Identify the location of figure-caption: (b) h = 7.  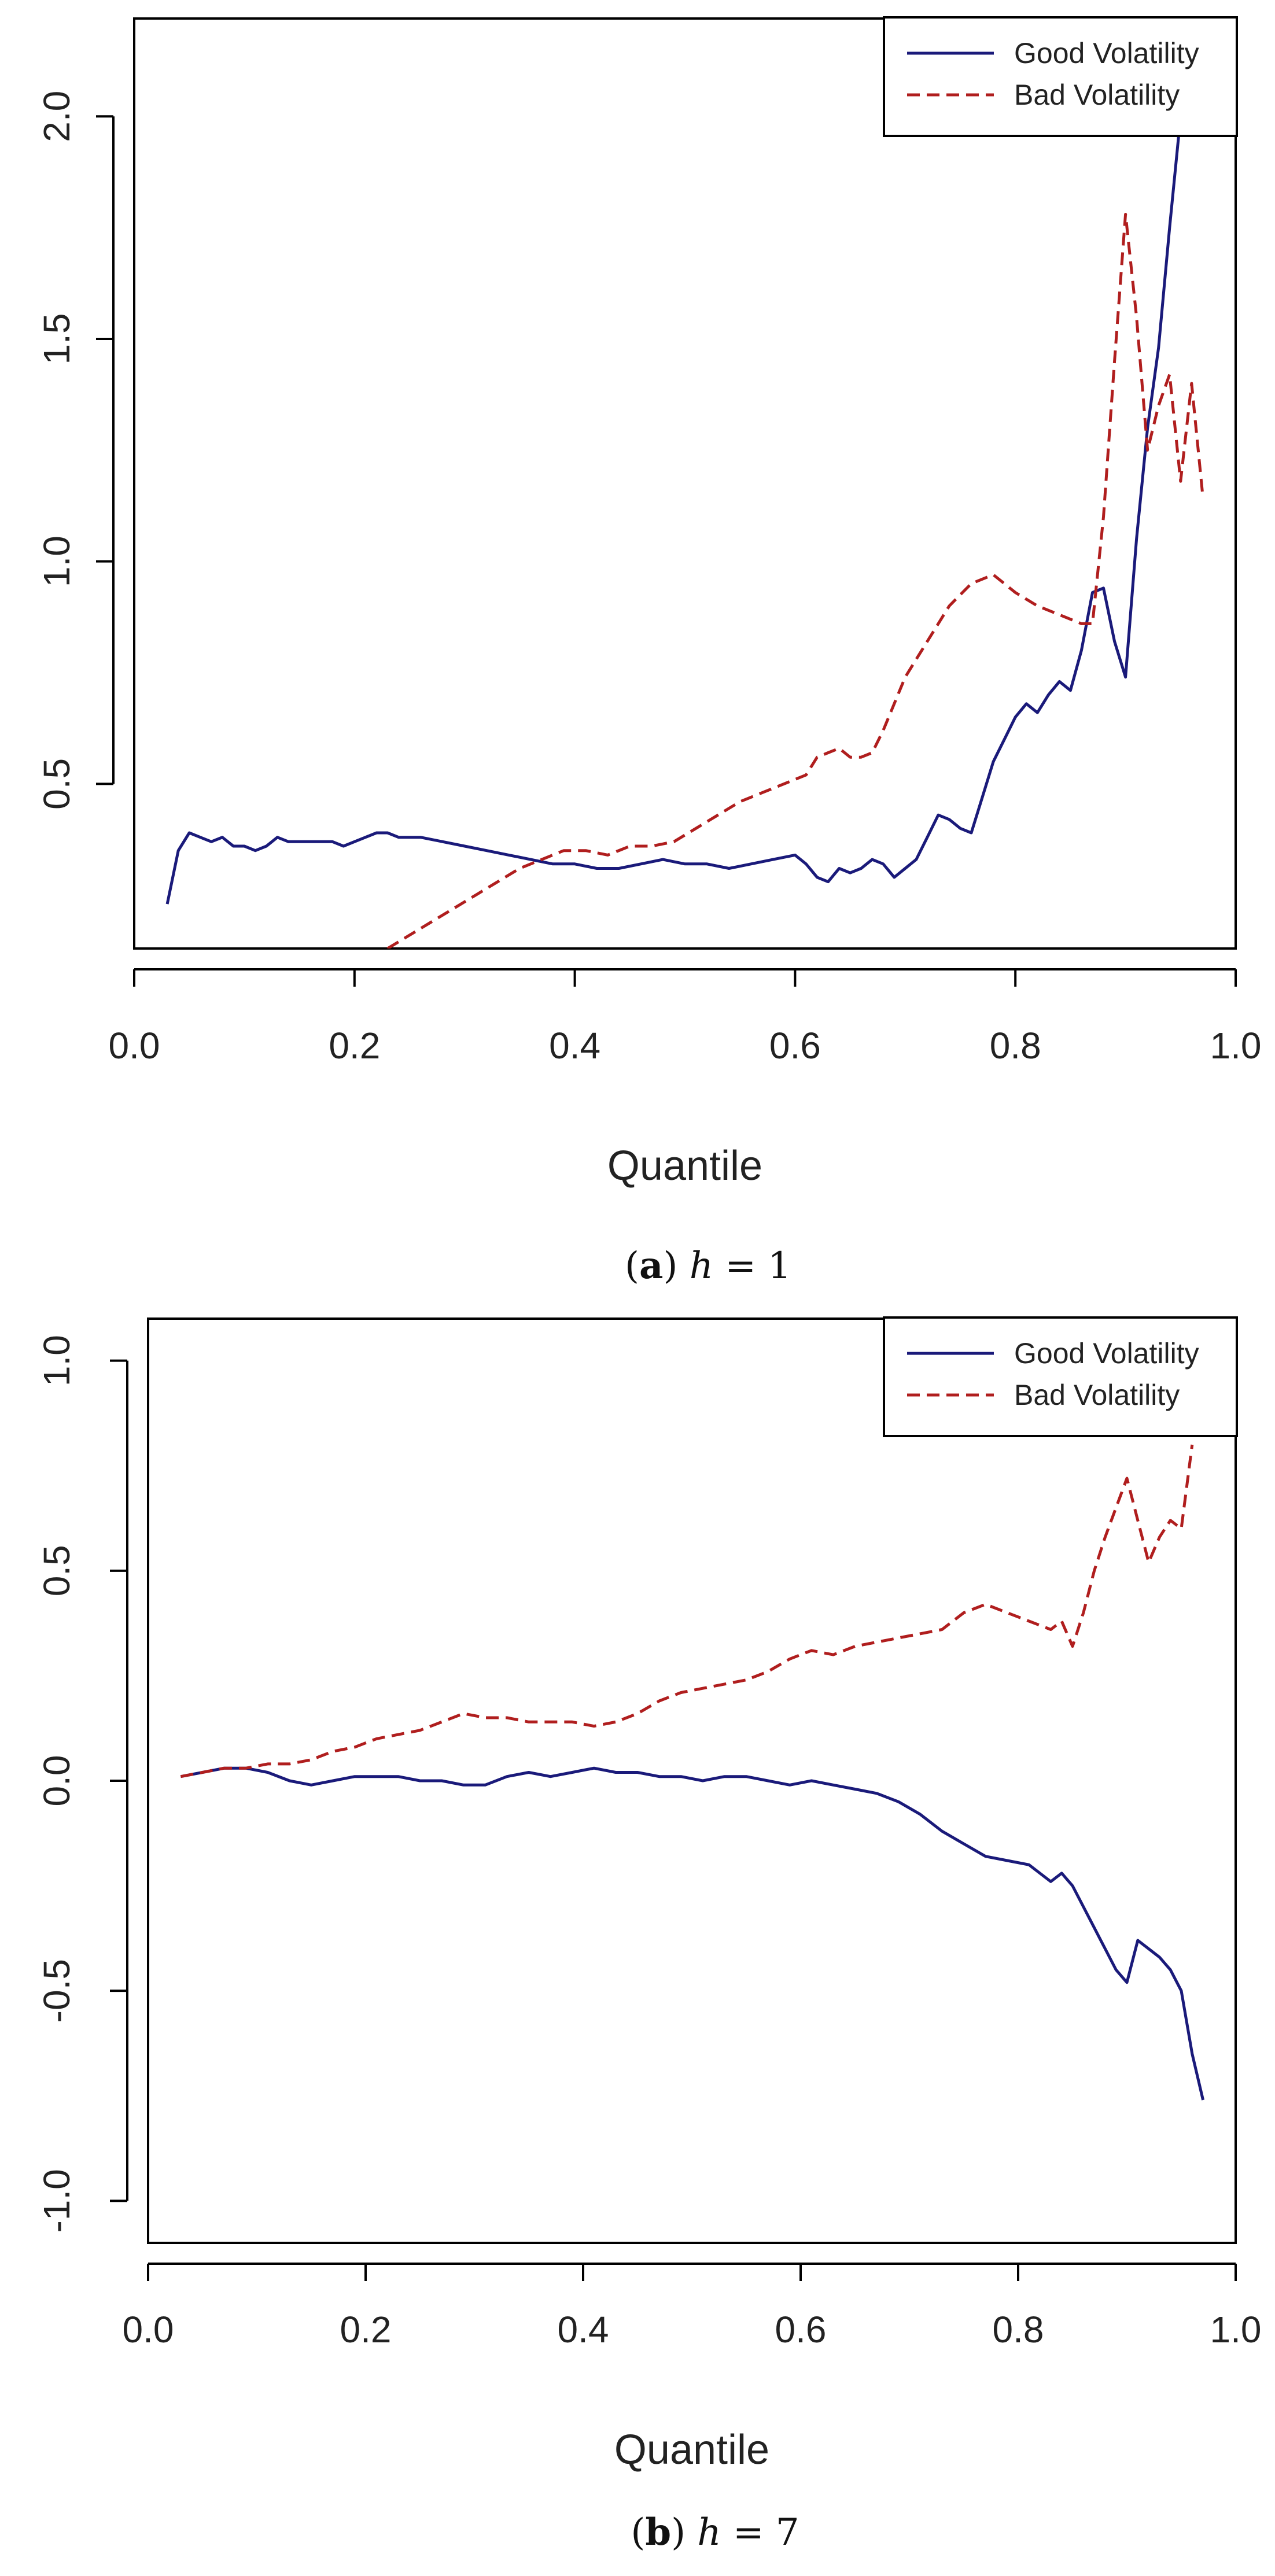
(715, 2532).